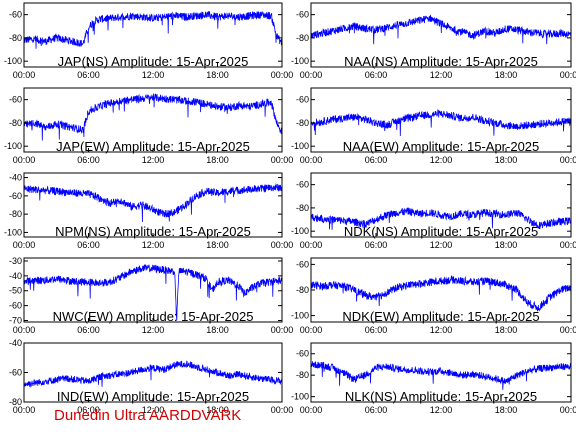 The image size is (576, 432). What do you see at coordinates (15, 291) in the screenshot?
I see `y-tick-label: -50` at bounding box center [15, 291].